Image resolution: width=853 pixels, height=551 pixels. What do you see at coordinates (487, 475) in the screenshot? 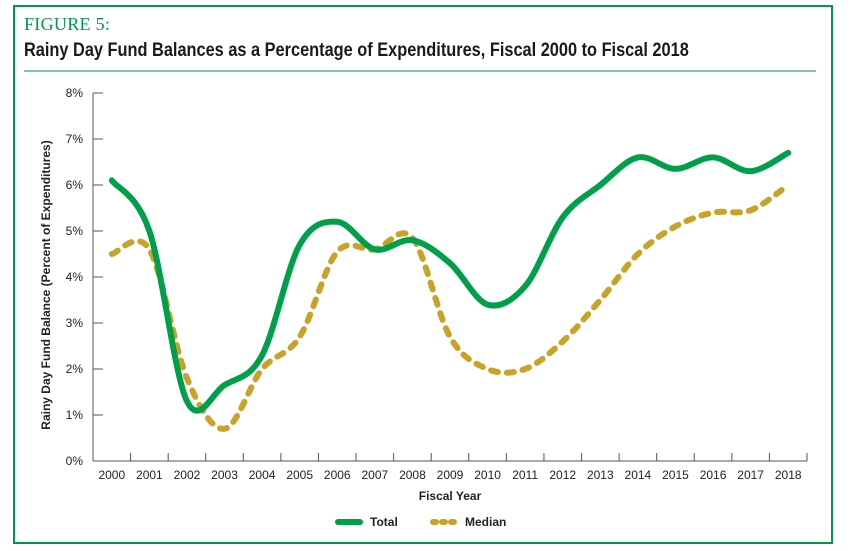
I see `x-tick-label: 2010` at bounding box center [487, 475].